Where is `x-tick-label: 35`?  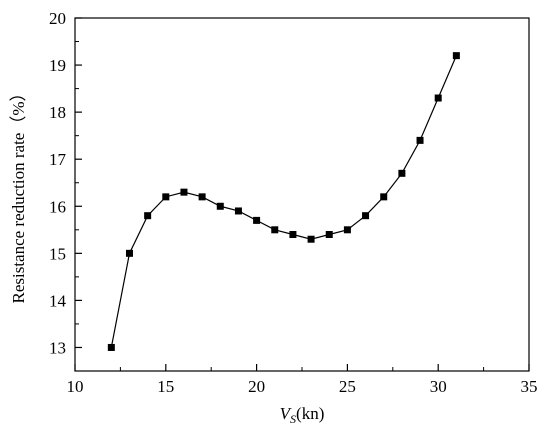
x-tick-label: 35 is located at coordinates (529, 386).